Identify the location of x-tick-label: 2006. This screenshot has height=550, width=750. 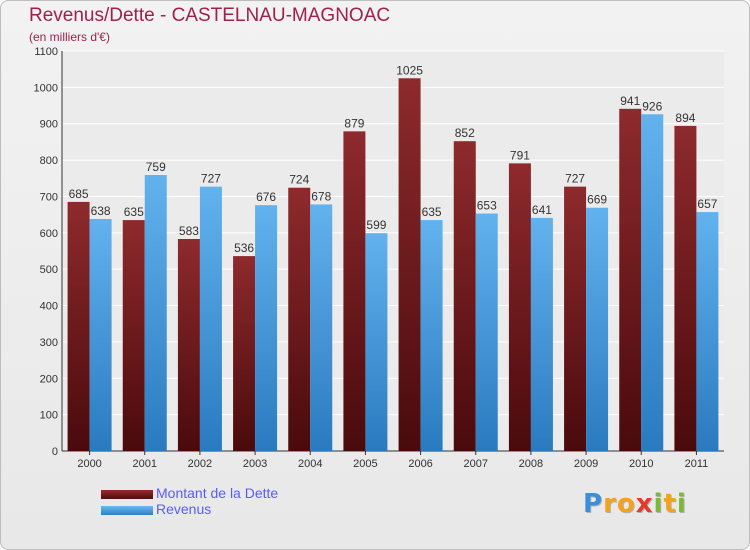
(420, 464).